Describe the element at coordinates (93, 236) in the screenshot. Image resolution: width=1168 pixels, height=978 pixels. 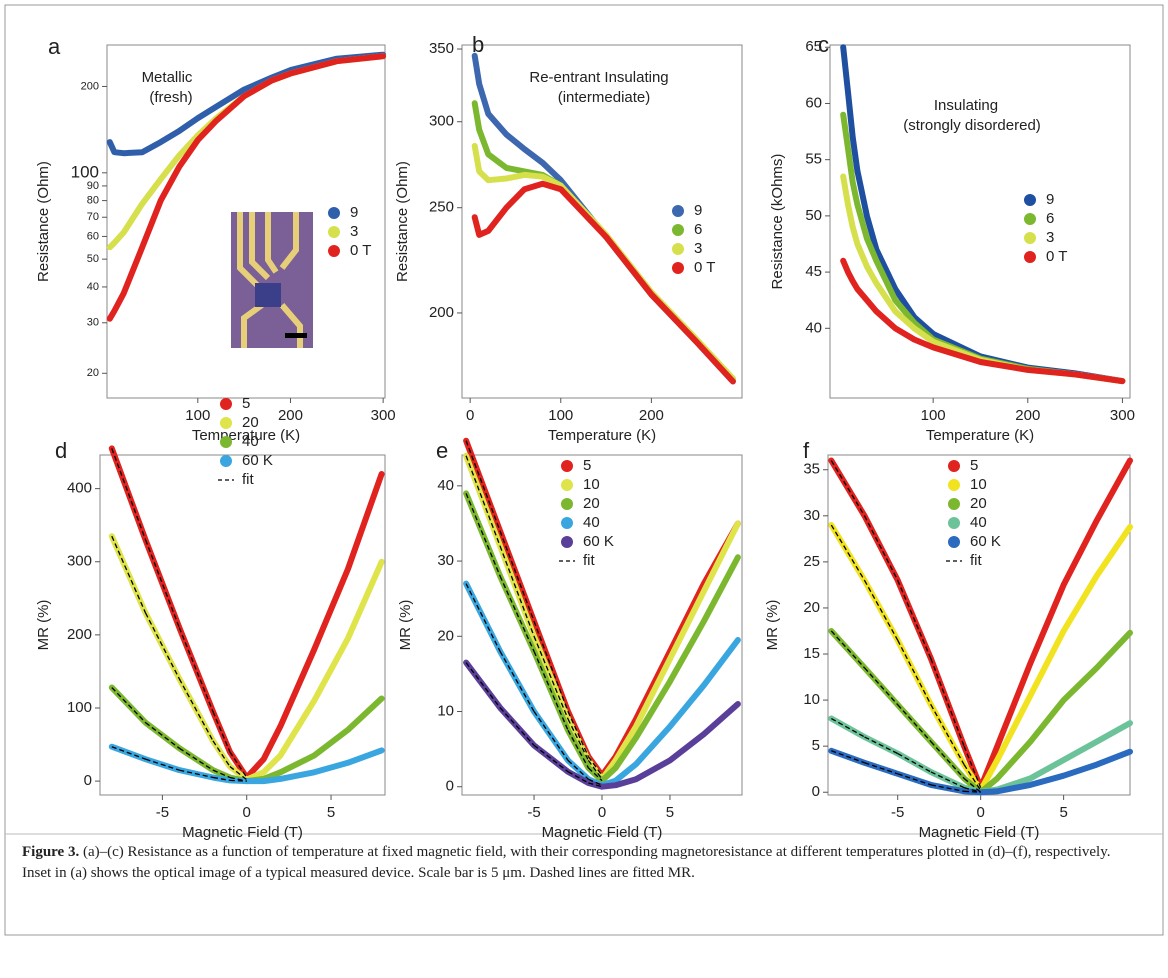
I see `y-tick-label: 60` at that location.